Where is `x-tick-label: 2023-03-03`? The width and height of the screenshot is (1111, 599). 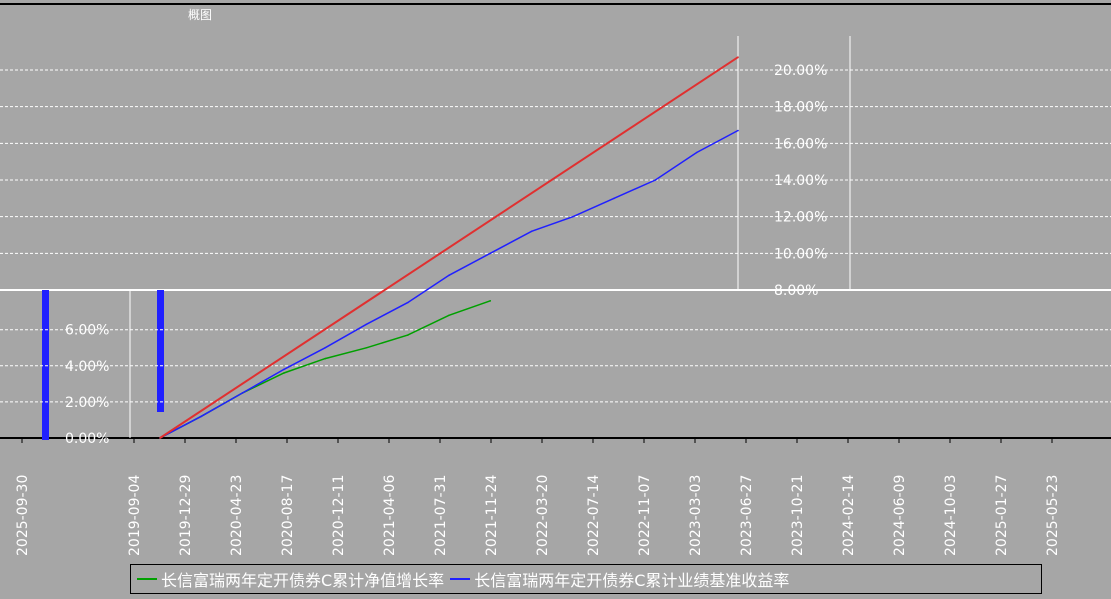
x-tick-label: 2023-03-03 is located at coordinates (696, 515).